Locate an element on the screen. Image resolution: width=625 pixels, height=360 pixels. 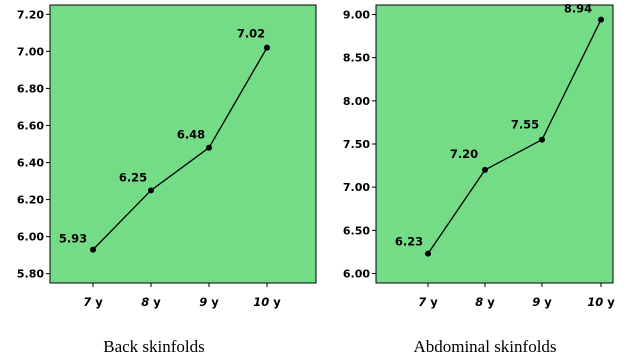
y-tick-label: 6.20 is located at coordinates (30, 200).